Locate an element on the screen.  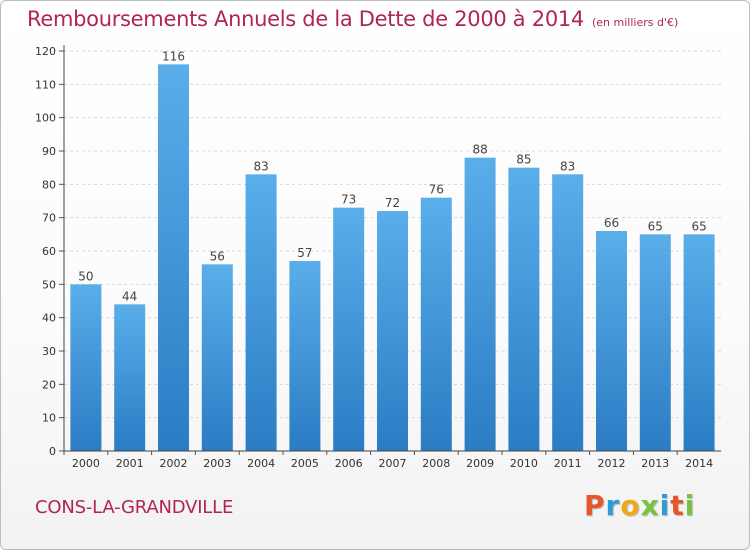
bar-2014 is located at coordinates (699, 342).